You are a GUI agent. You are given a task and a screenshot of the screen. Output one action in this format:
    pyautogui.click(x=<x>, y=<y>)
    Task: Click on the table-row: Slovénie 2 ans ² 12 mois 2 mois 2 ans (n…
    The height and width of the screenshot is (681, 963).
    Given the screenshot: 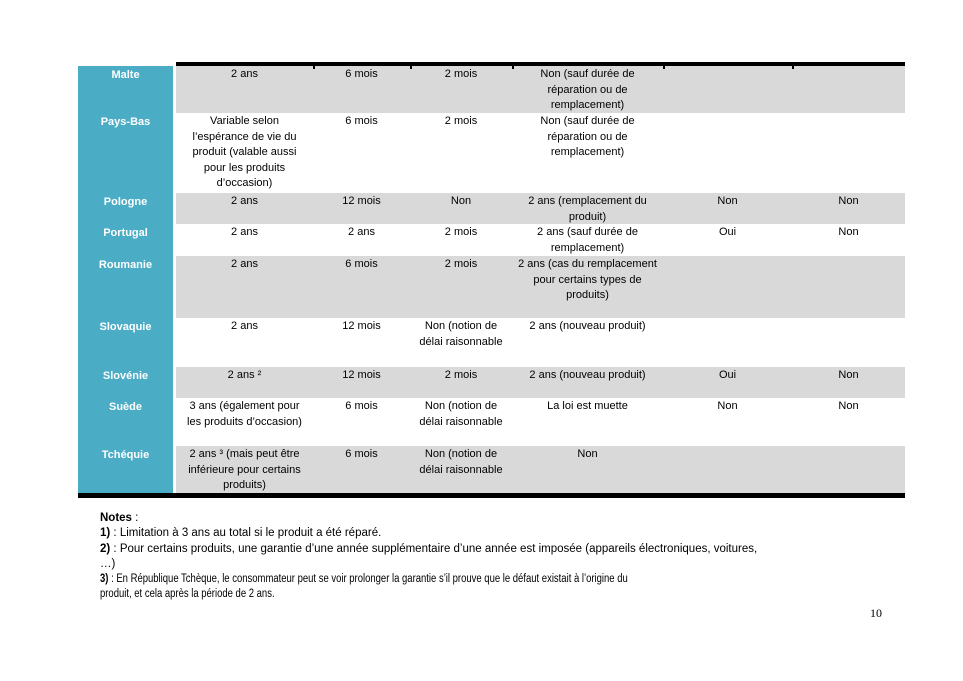 What is the action you would take?
    pyautogui.click(x=491, y=382)
    